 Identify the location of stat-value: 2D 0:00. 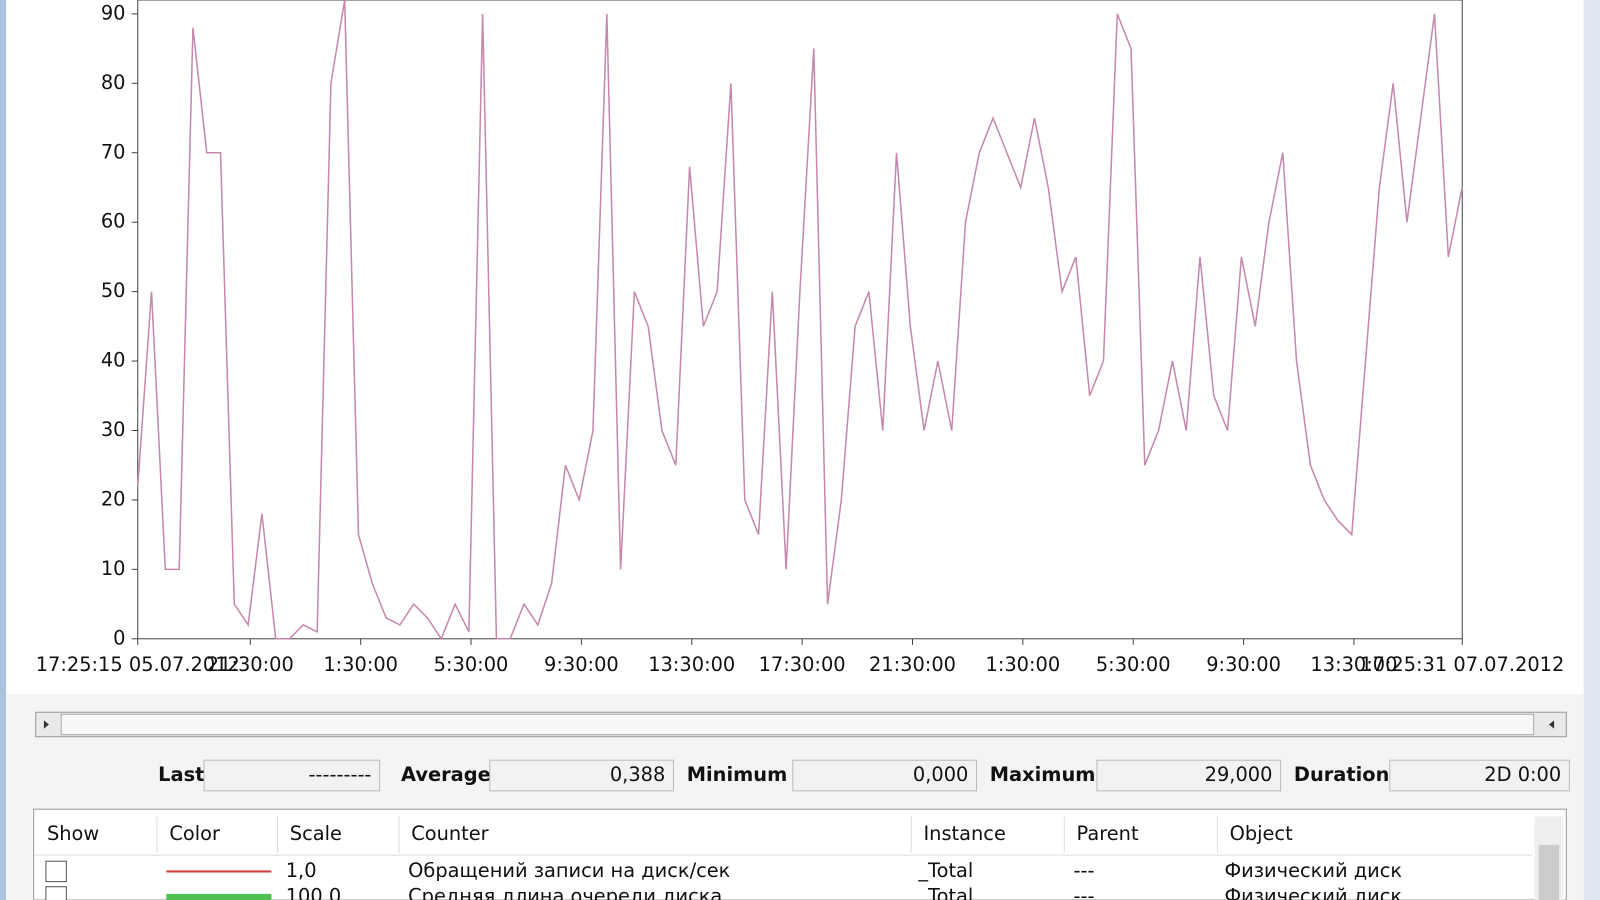
(1522, 774).